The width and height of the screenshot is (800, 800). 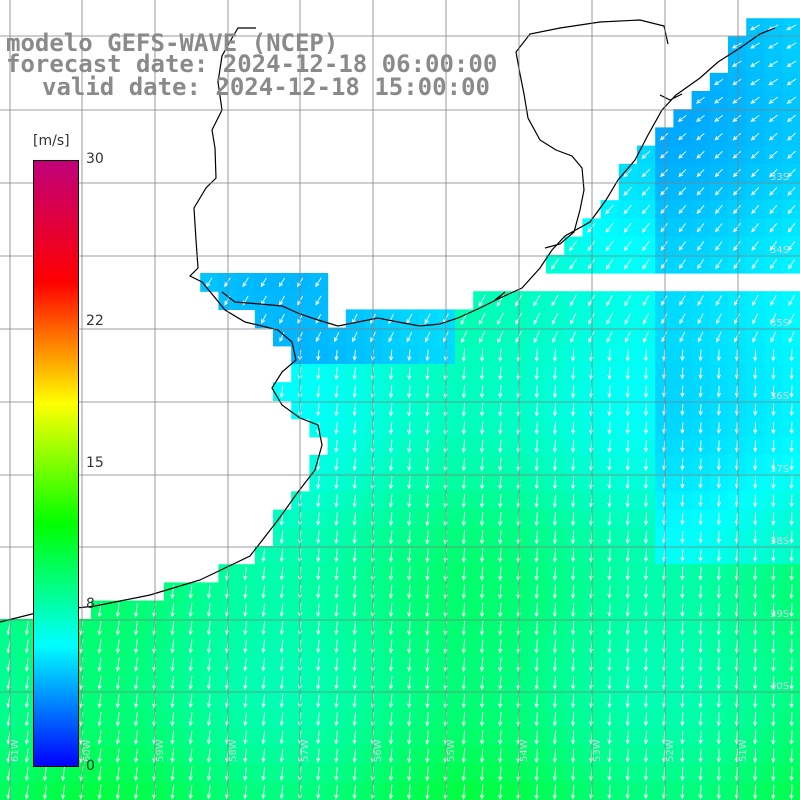 I want to click on longitude-label: 59W, so click(x=160, y=750).